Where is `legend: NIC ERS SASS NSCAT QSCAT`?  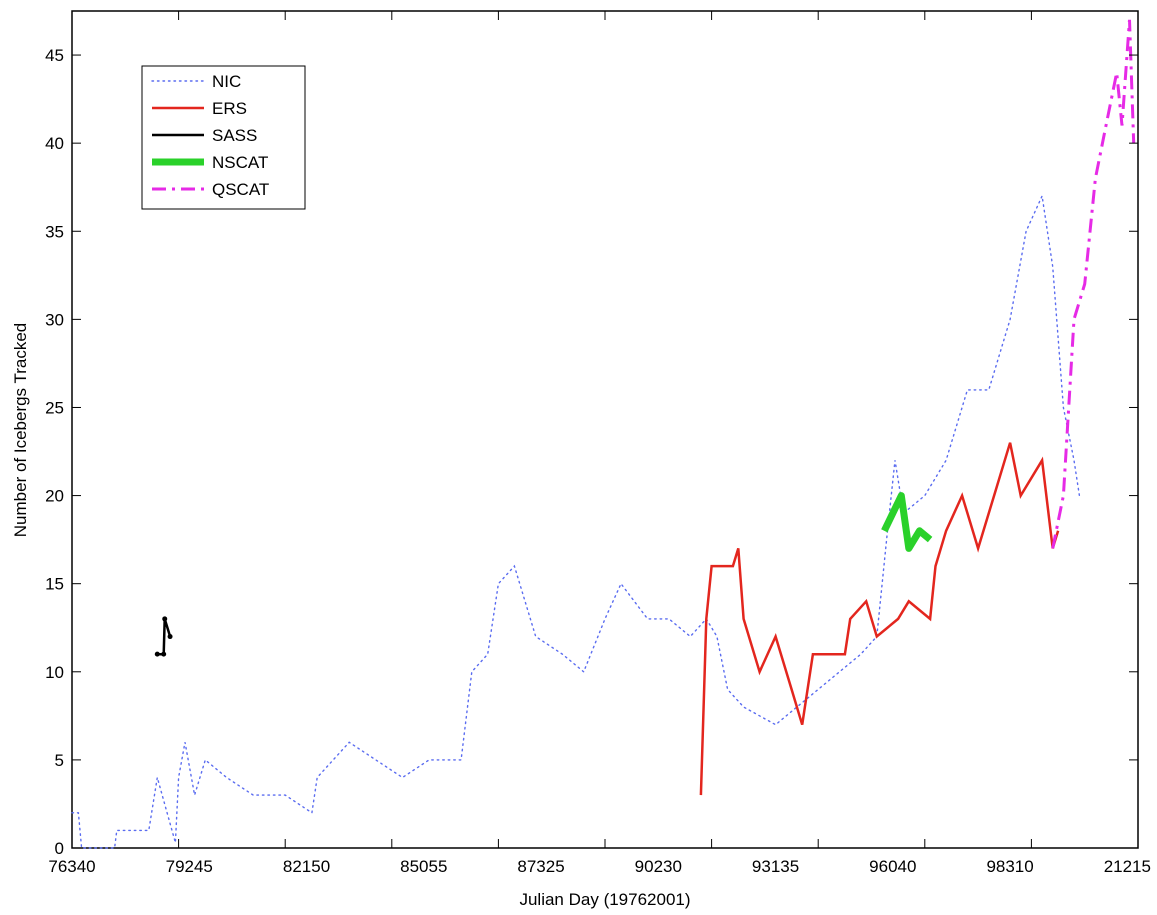 legend: NIC ERS SASS NSCAT QSCAT is located at coordinates (223, 137).